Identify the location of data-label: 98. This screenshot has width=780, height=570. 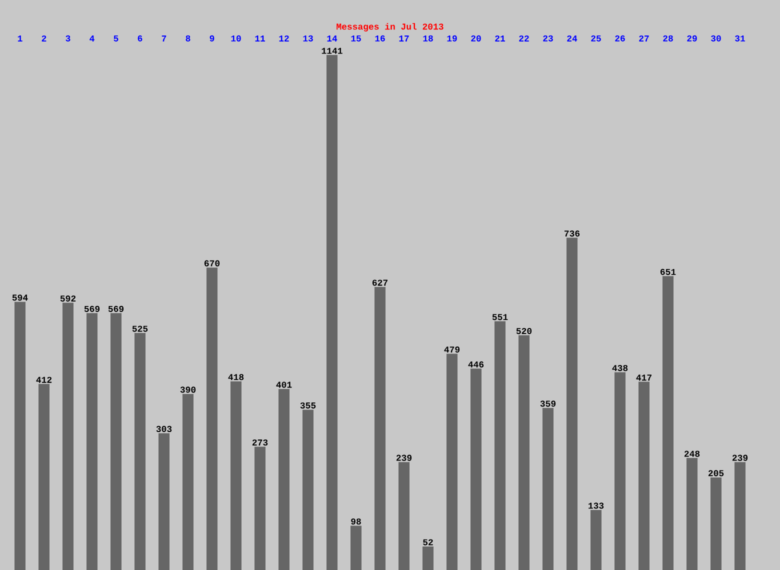
(356, 521).